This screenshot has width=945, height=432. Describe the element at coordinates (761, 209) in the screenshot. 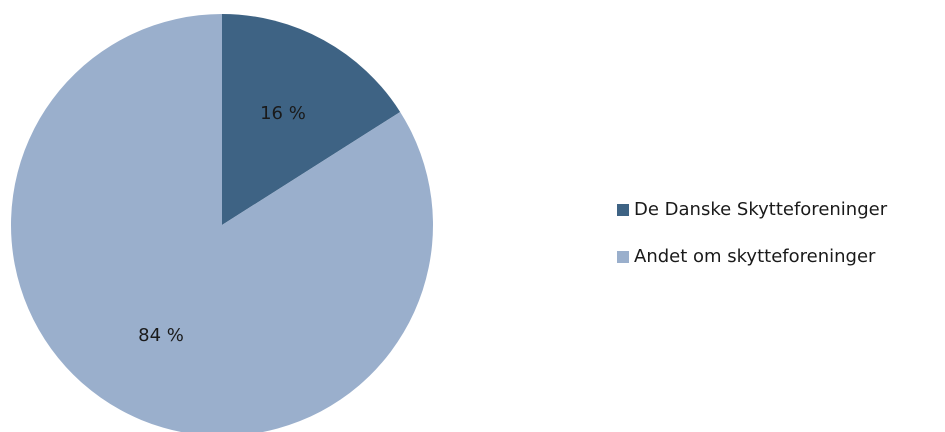

I see `legend-label: De Danske Skytteforeninger` at that location.